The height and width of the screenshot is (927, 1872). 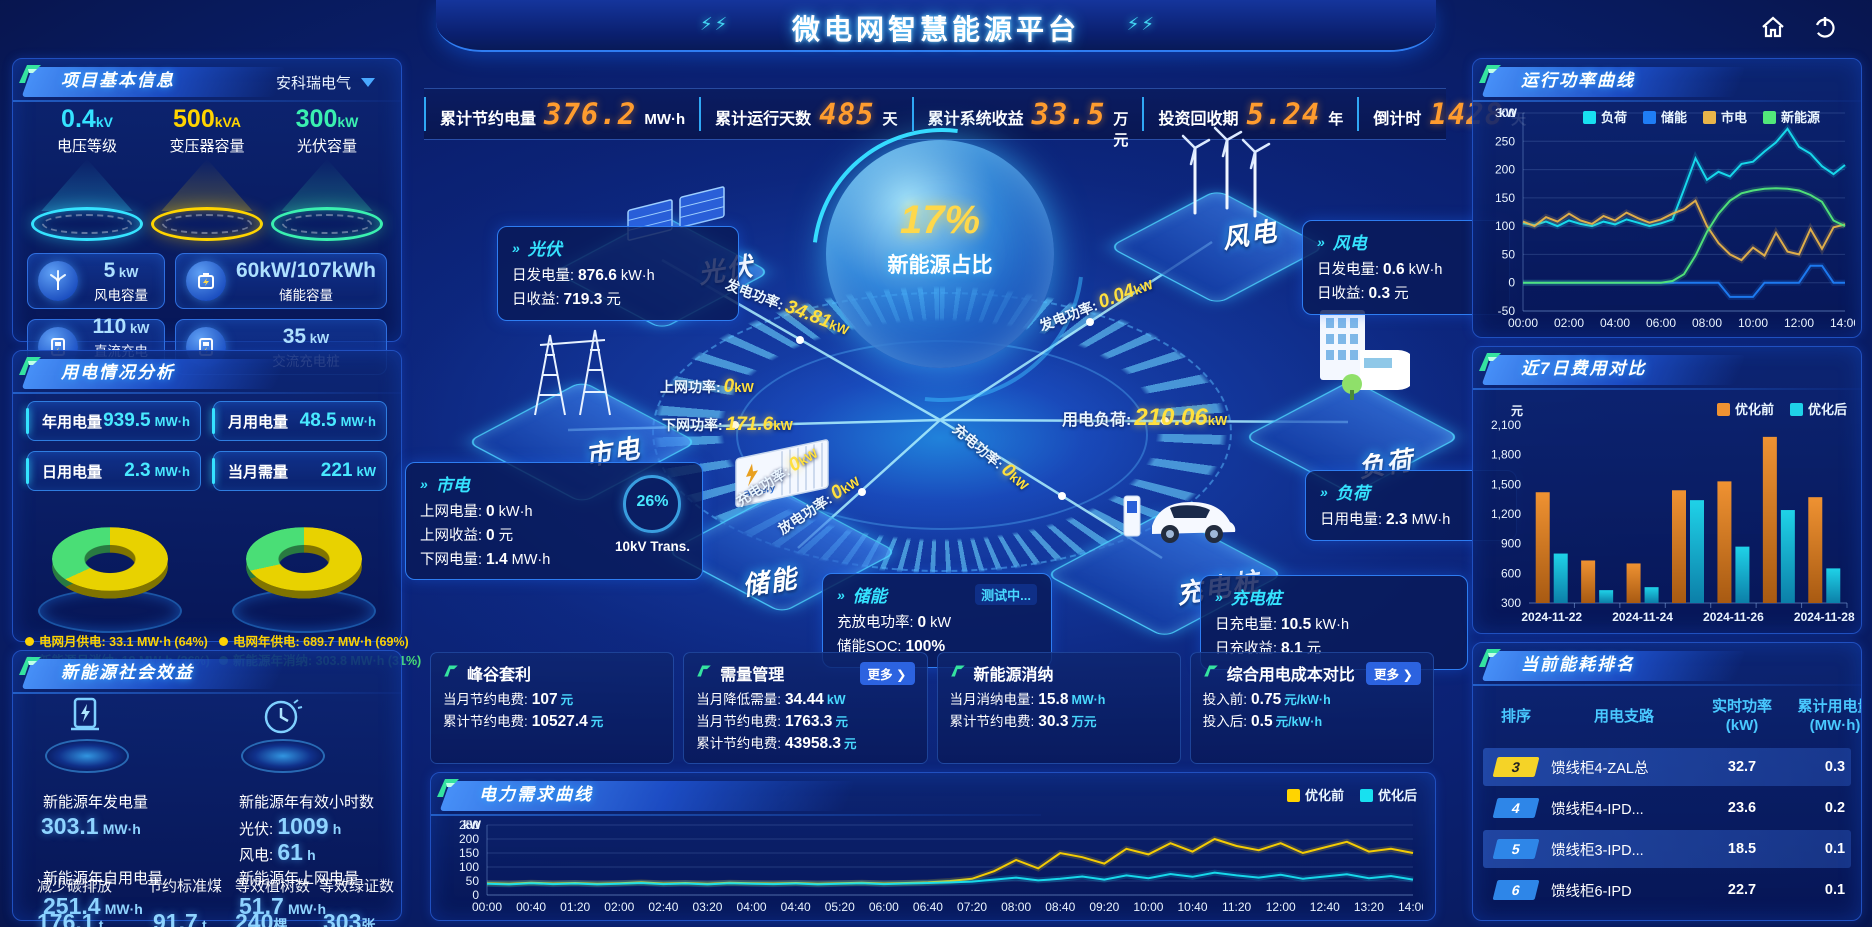 What do you see at coordinates (940, 265) in the screenshot?
I see `renewable-share-label: 新能源占比` at bounding box center [940, 265].